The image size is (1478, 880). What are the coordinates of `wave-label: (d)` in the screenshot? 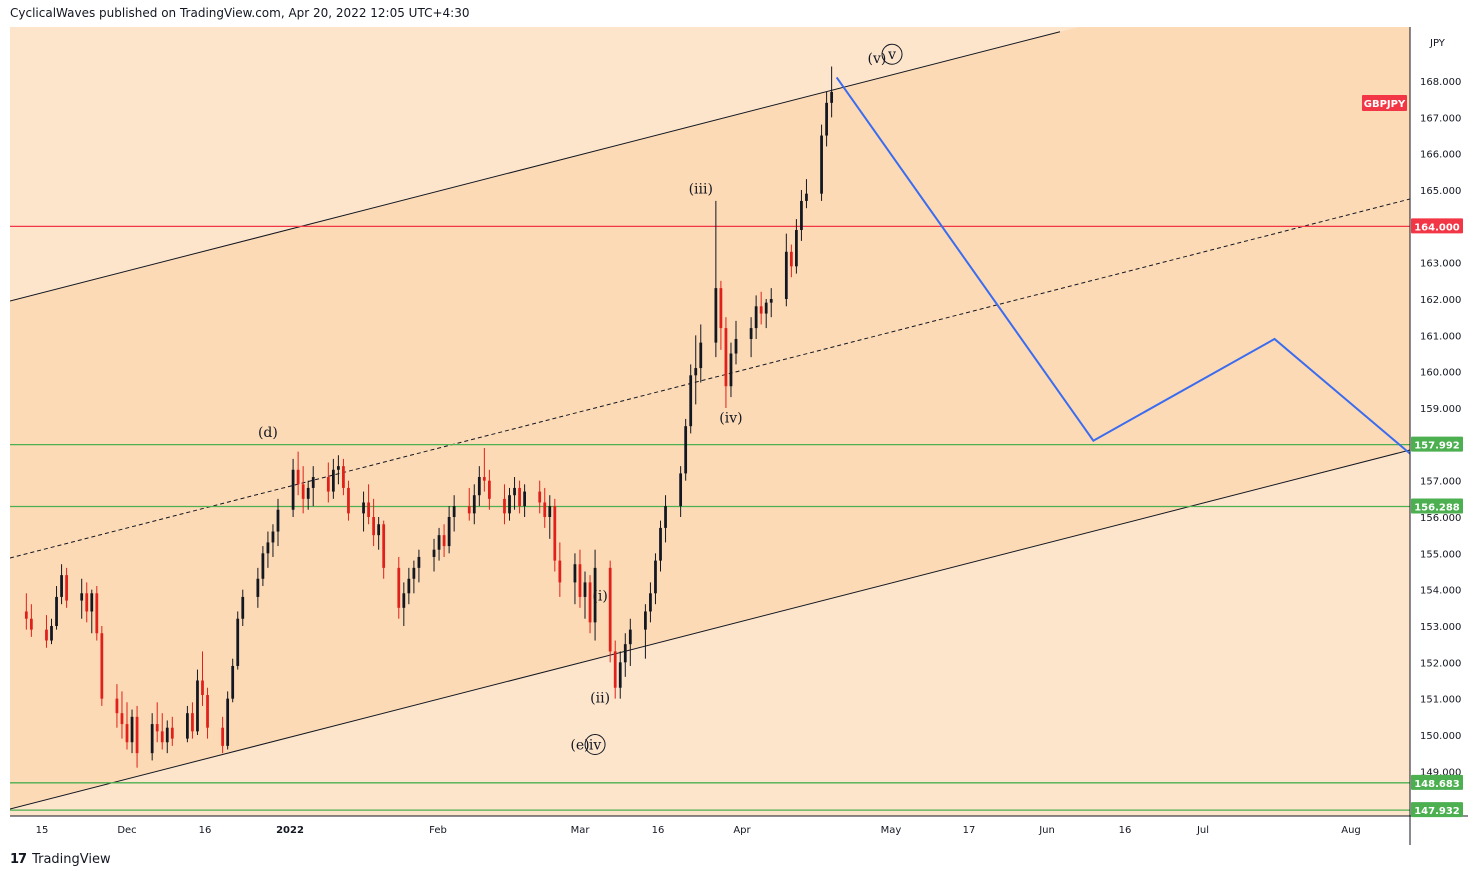 It's located at (268, 433).